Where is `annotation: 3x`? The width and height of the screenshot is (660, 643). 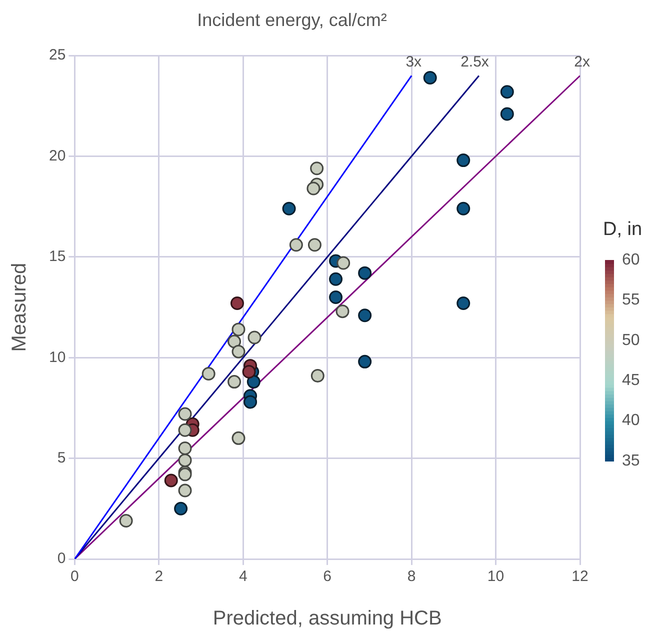 annotation: 3x is located at coordinates (414, 61).